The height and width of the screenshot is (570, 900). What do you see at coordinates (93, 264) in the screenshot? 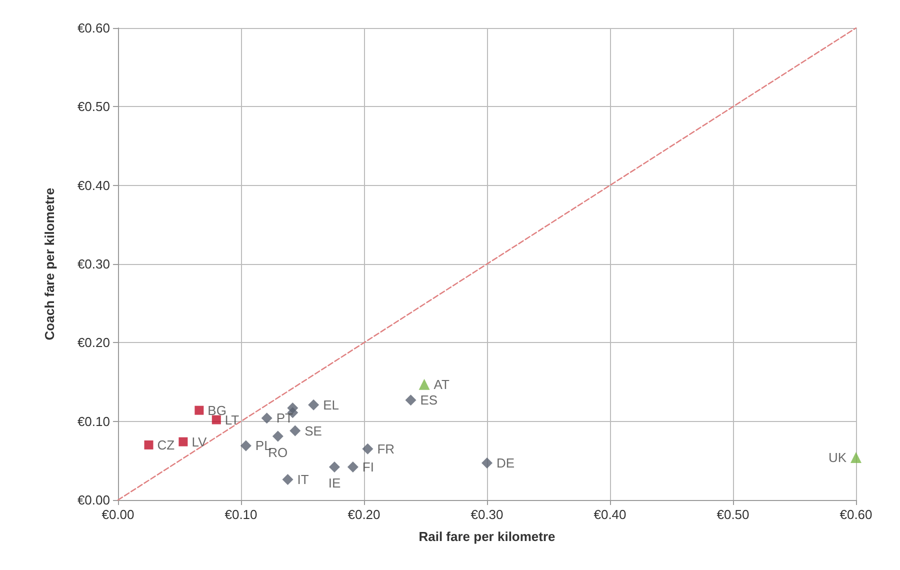
I see `y-tick-label: €0.30` at bounding box center [93, 264].